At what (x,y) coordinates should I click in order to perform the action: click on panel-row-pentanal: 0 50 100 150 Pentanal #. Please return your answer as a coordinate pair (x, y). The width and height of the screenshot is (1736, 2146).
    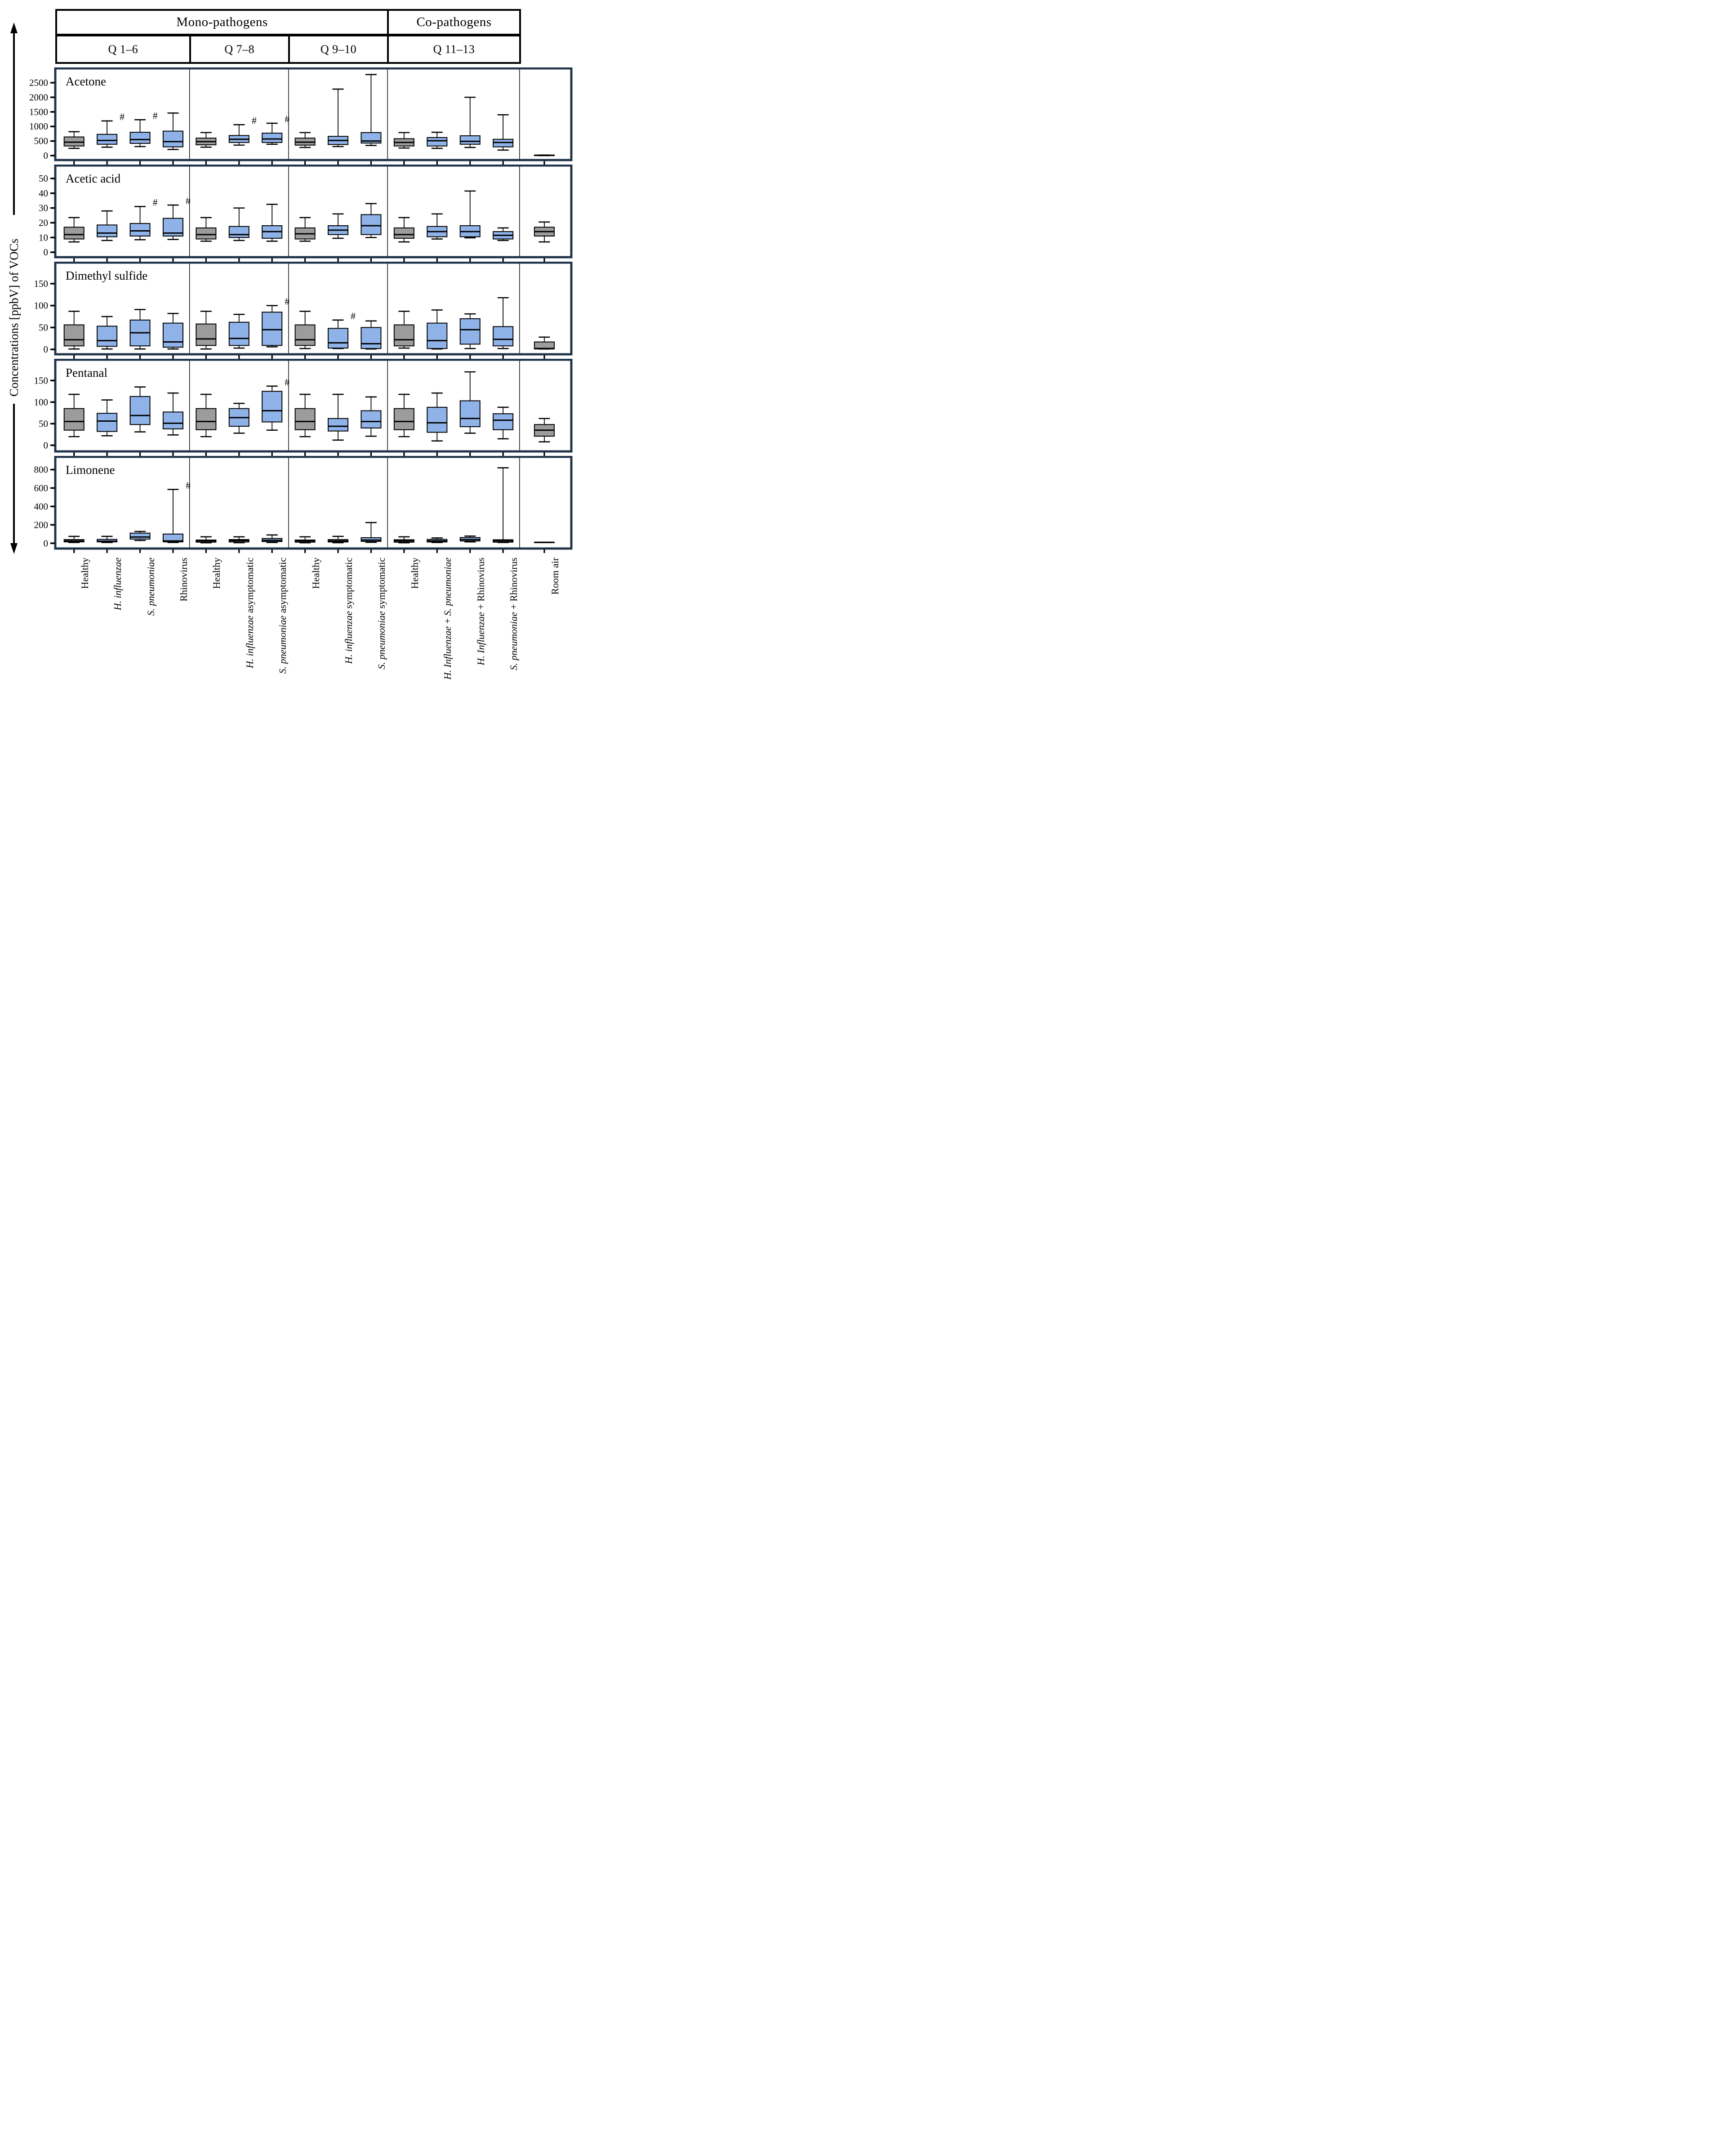
    Looking at the image, I should click on (303, 407).